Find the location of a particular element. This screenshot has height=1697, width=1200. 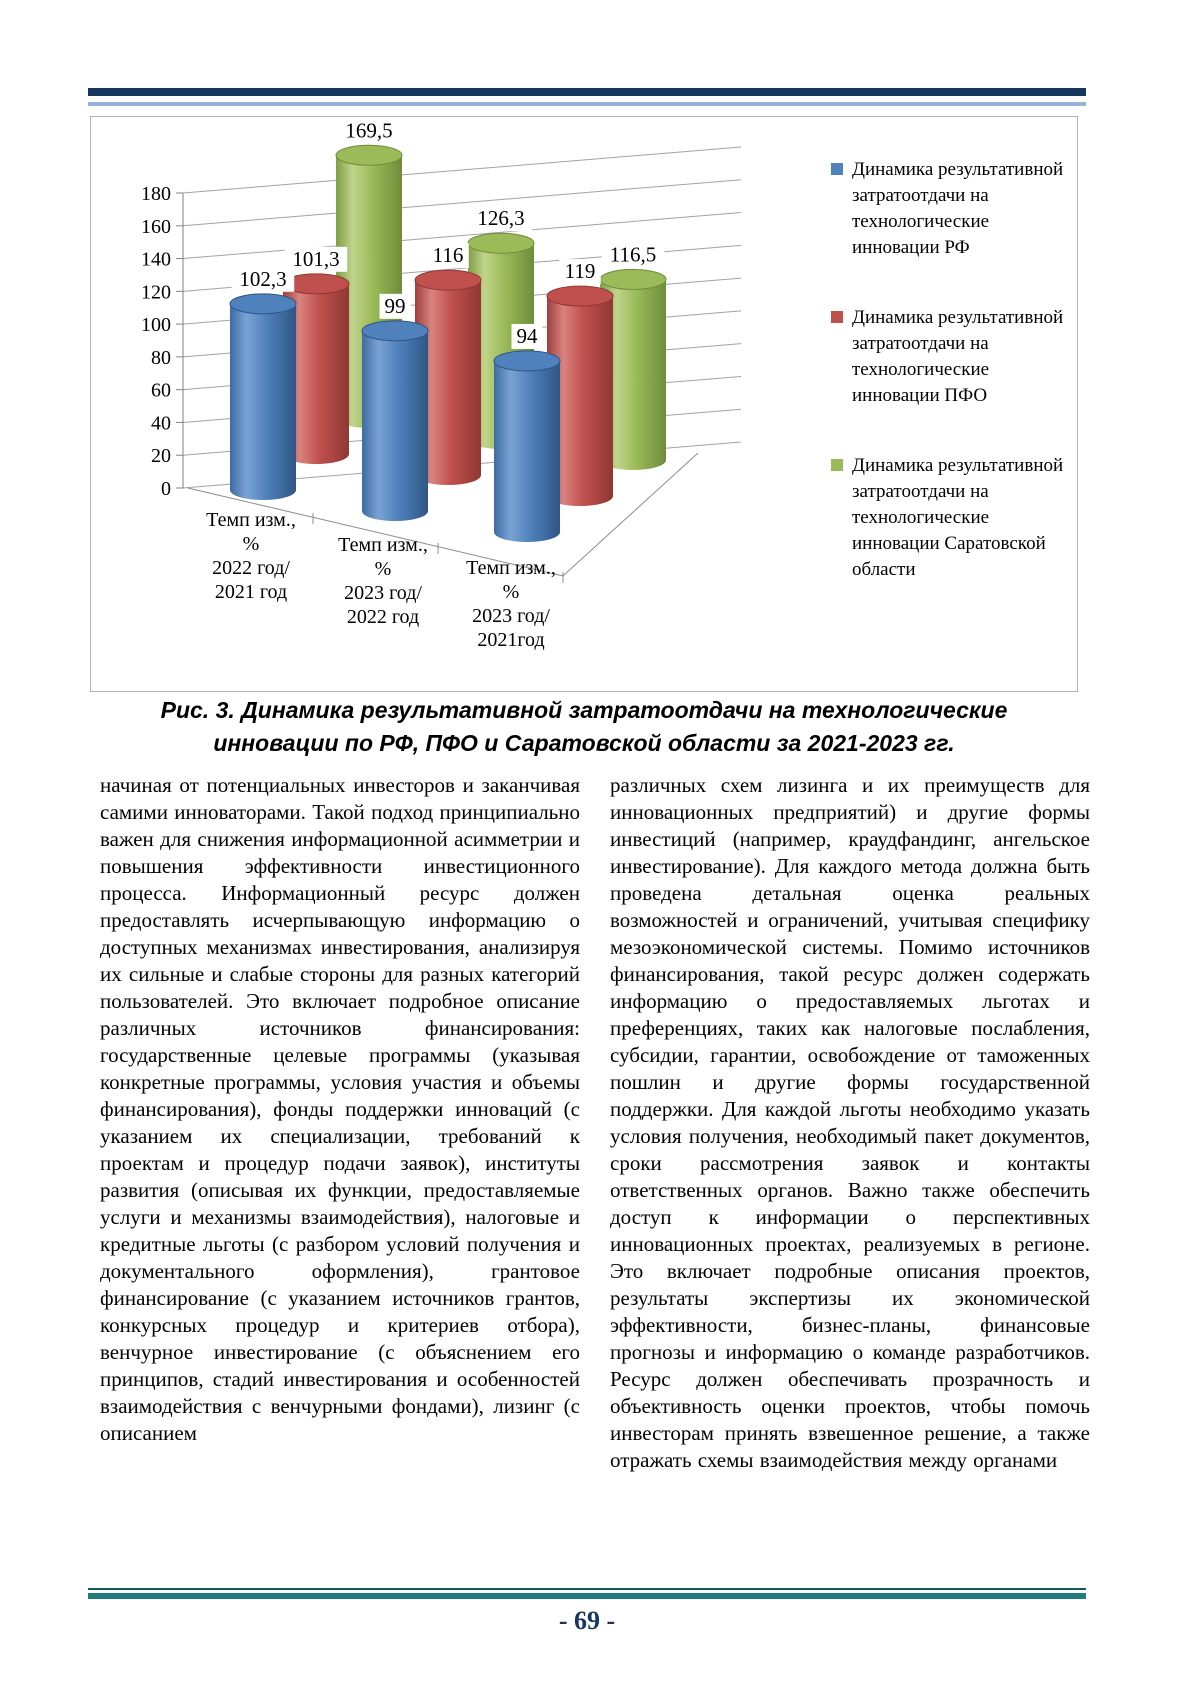

data-label: 119 is located at coordinates (580, 271).